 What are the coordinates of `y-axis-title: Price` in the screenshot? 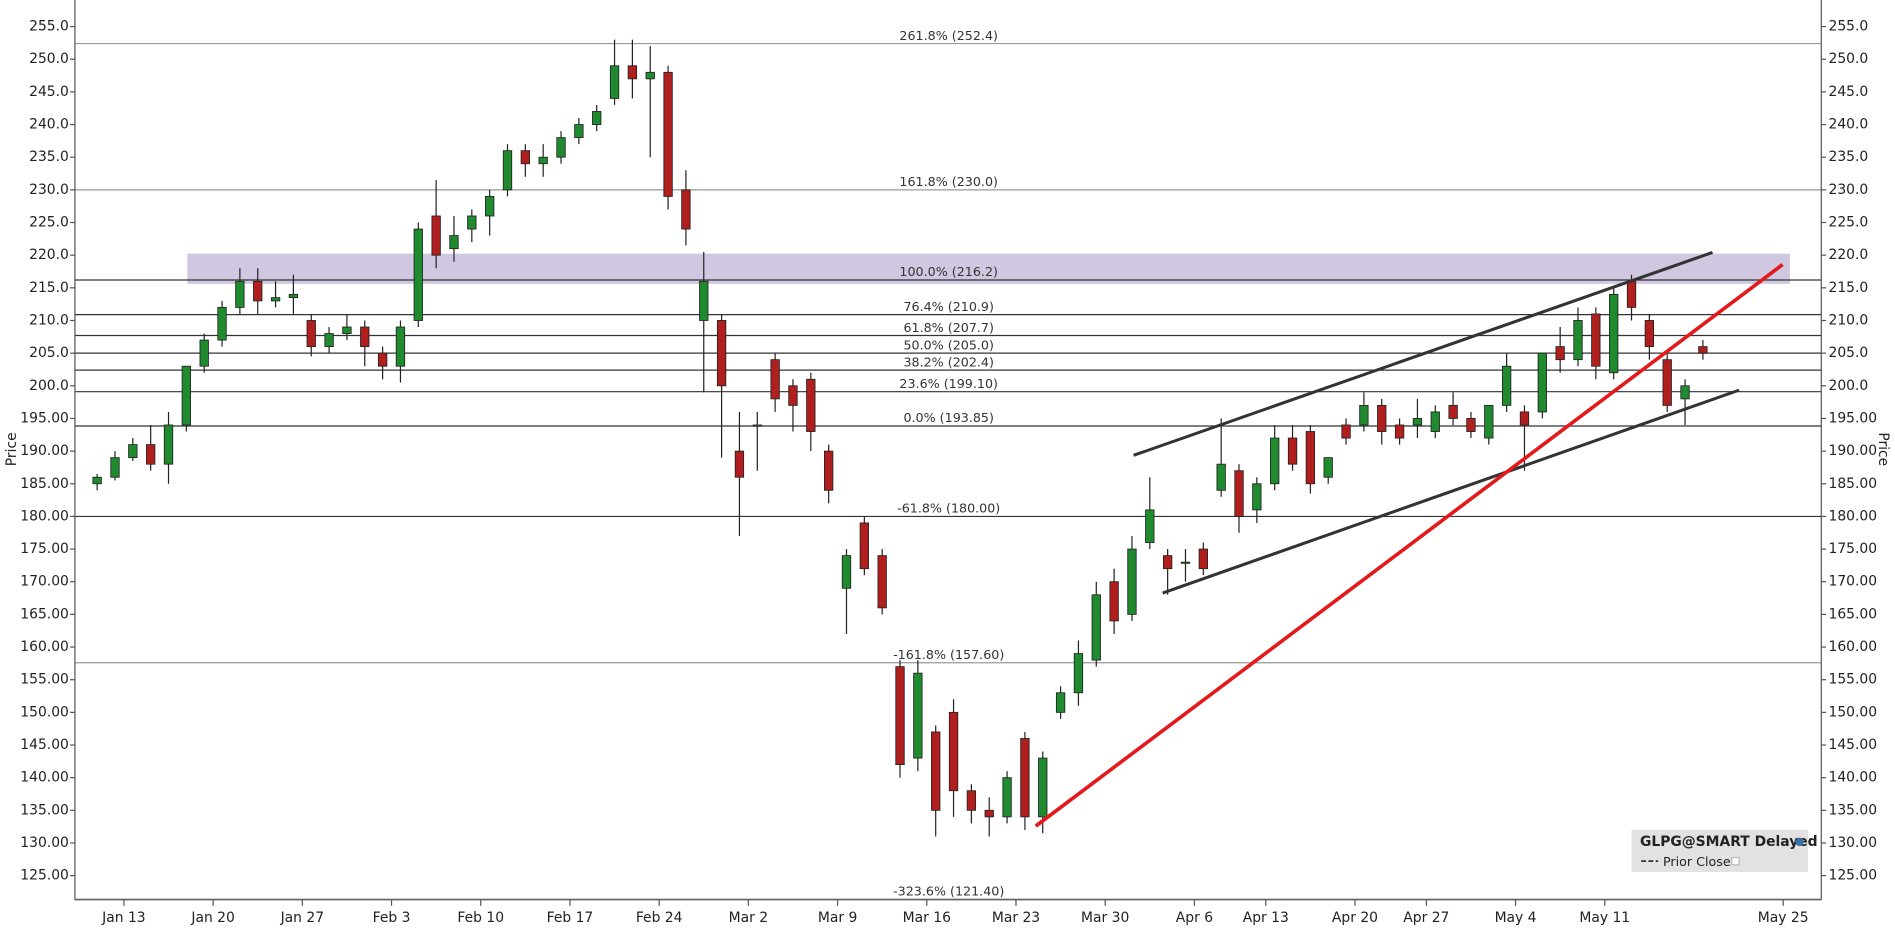 It's located at (12, 449).